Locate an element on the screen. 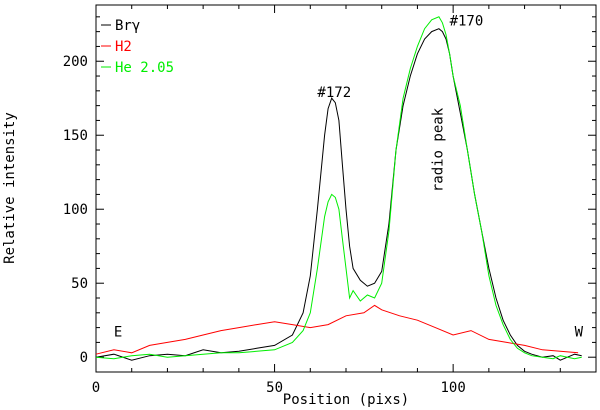 The width and height of the screenshot is (600, 410). annotation-170: #170 is located at coordinates (467, 22).